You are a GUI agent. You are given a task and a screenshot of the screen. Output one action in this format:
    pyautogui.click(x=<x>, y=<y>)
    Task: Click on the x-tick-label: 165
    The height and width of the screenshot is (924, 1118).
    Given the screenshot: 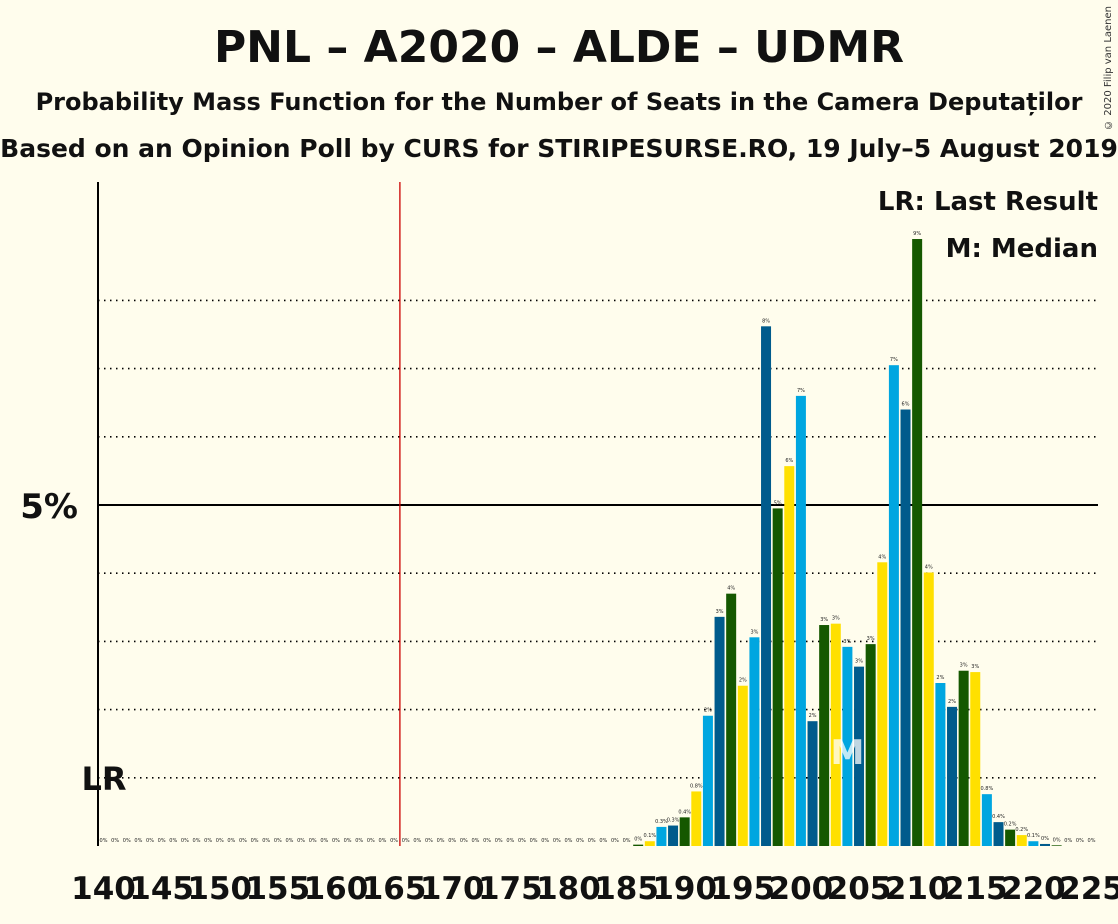 What is the action you would take?
    pyautogui.click(x=394, y=889)
    